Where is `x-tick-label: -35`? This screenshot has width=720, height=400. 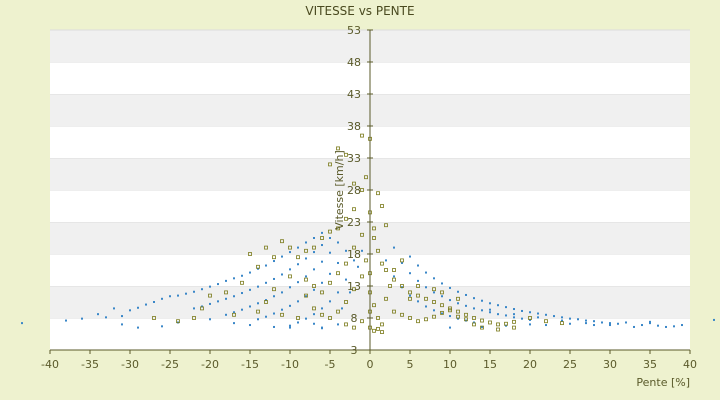 x-tick-label: -35 is located at coordinates (90, 364).